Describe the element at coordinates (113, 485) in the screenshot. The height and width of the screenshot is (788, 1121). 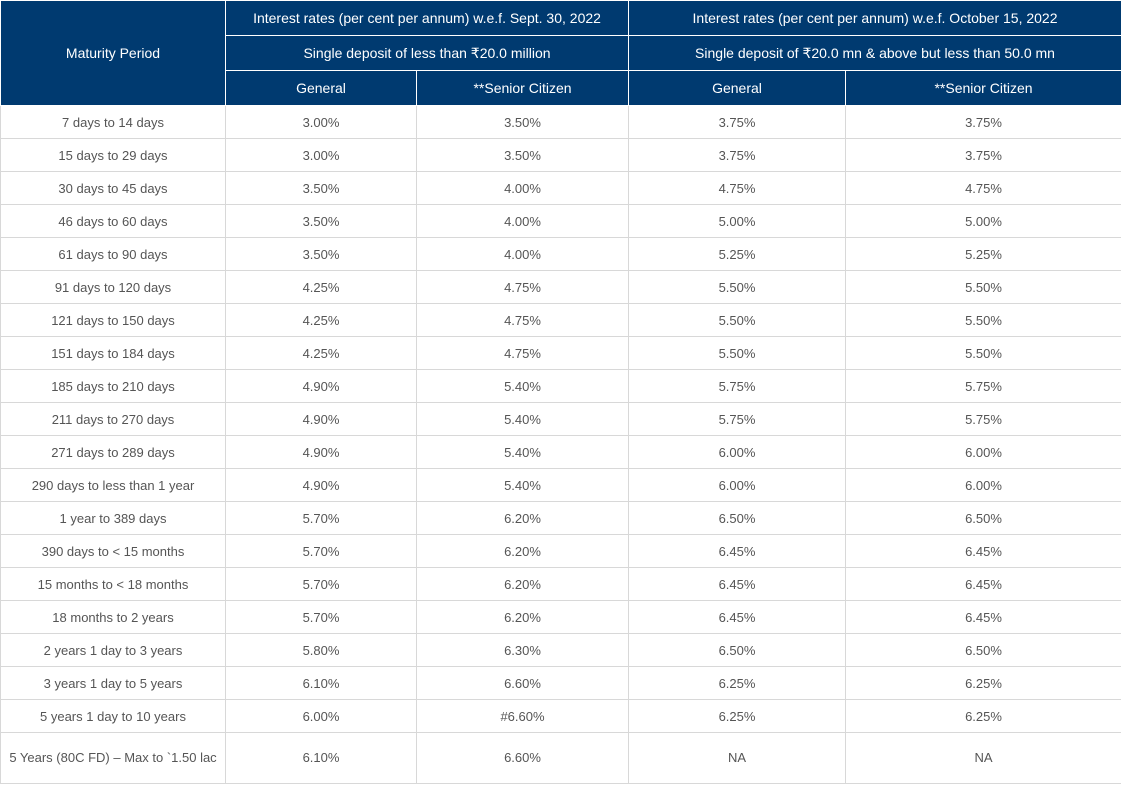
I see `maturity-period-cell: 290 days to less than 1 year` at that location.